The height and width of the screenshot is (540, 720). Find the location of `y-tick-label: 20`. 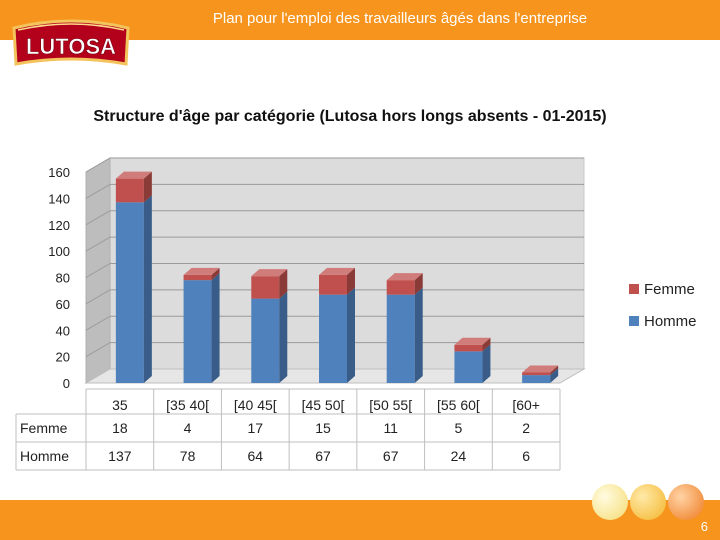

y-tick-label: 20 is located at coordinates (63, 357).